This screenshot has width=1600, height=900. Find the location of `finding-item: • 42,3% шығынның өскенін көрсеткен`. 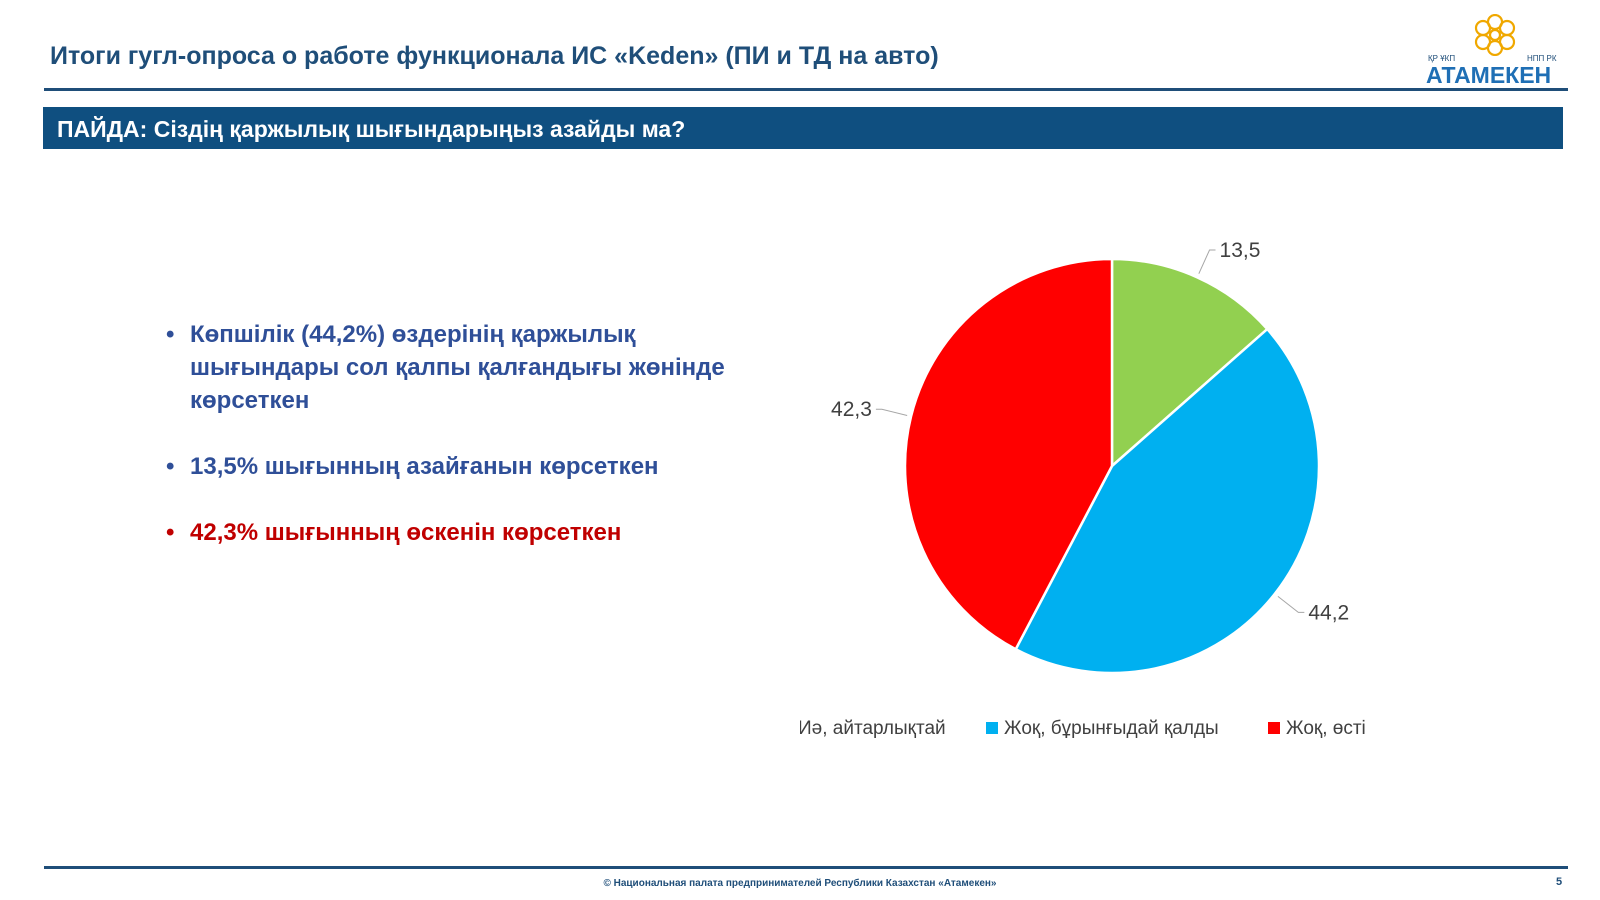

finding-item: • 42,3% шығынның өскенін көрсеткен is located at coordinates (446, 532).